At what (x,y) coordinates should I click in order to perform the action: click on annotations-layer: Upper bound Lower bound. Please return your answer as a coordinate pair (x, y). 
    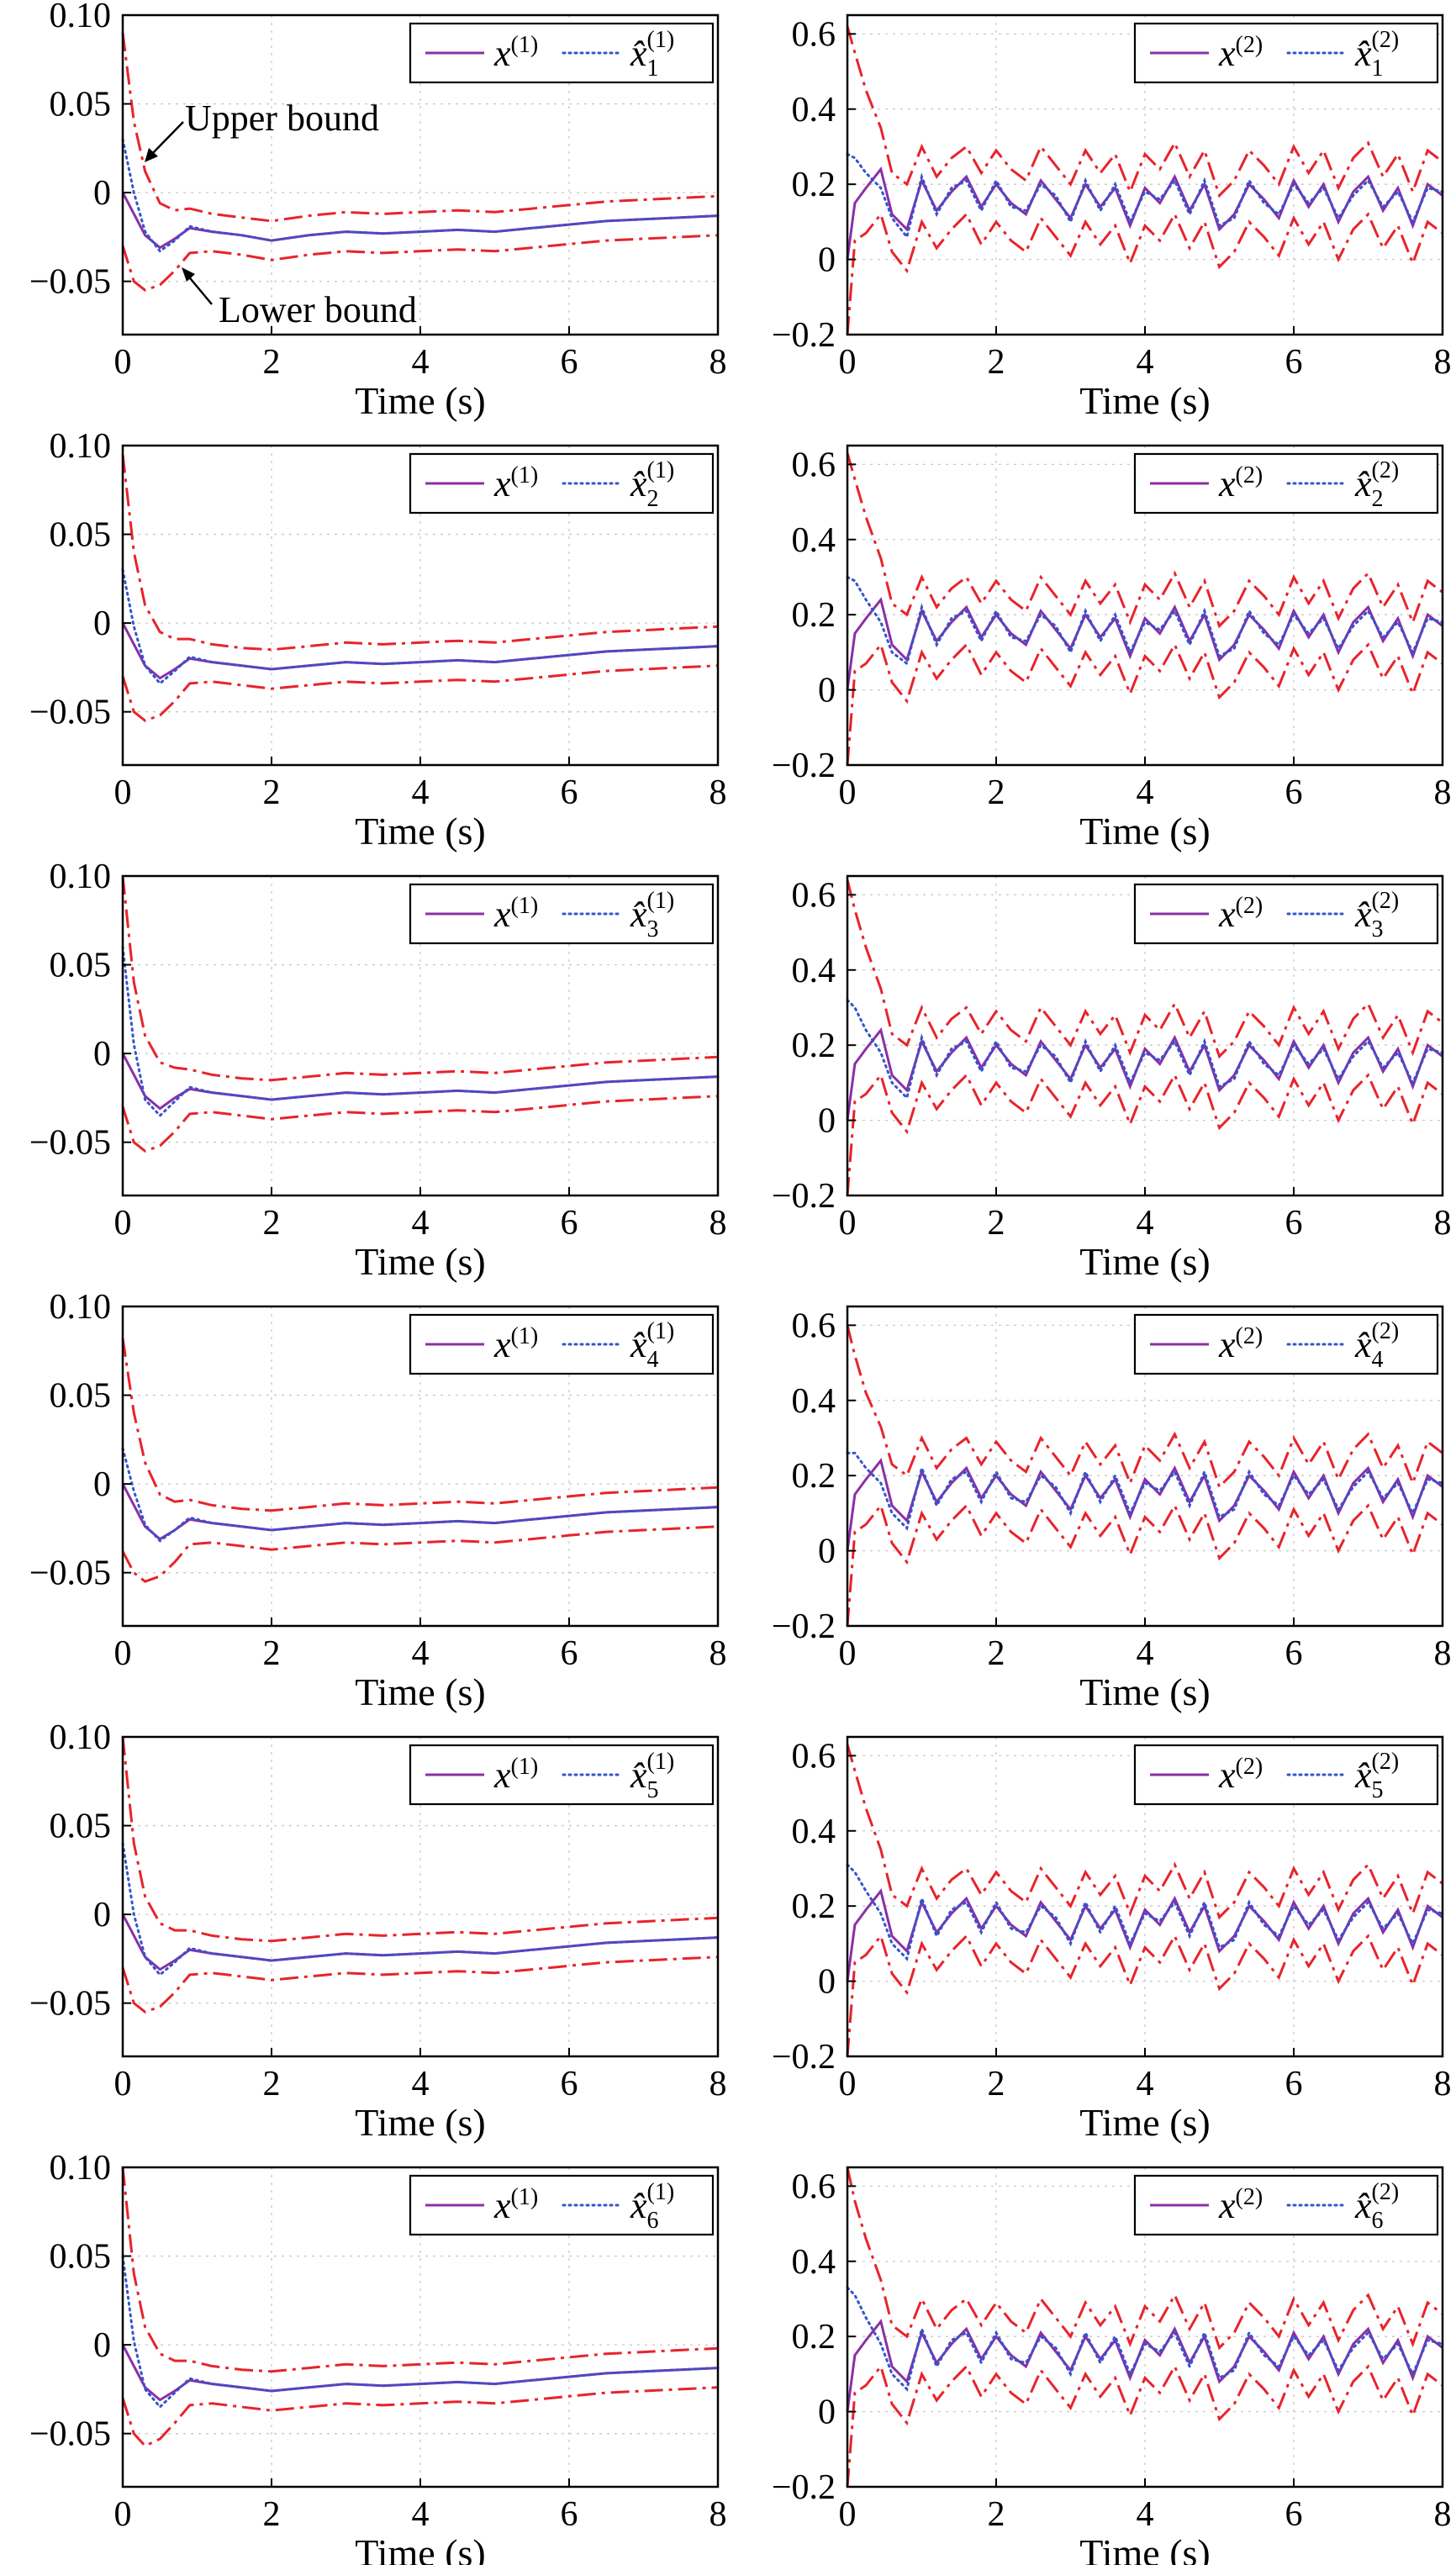
    Looking at the image, I should click on (281, 214).